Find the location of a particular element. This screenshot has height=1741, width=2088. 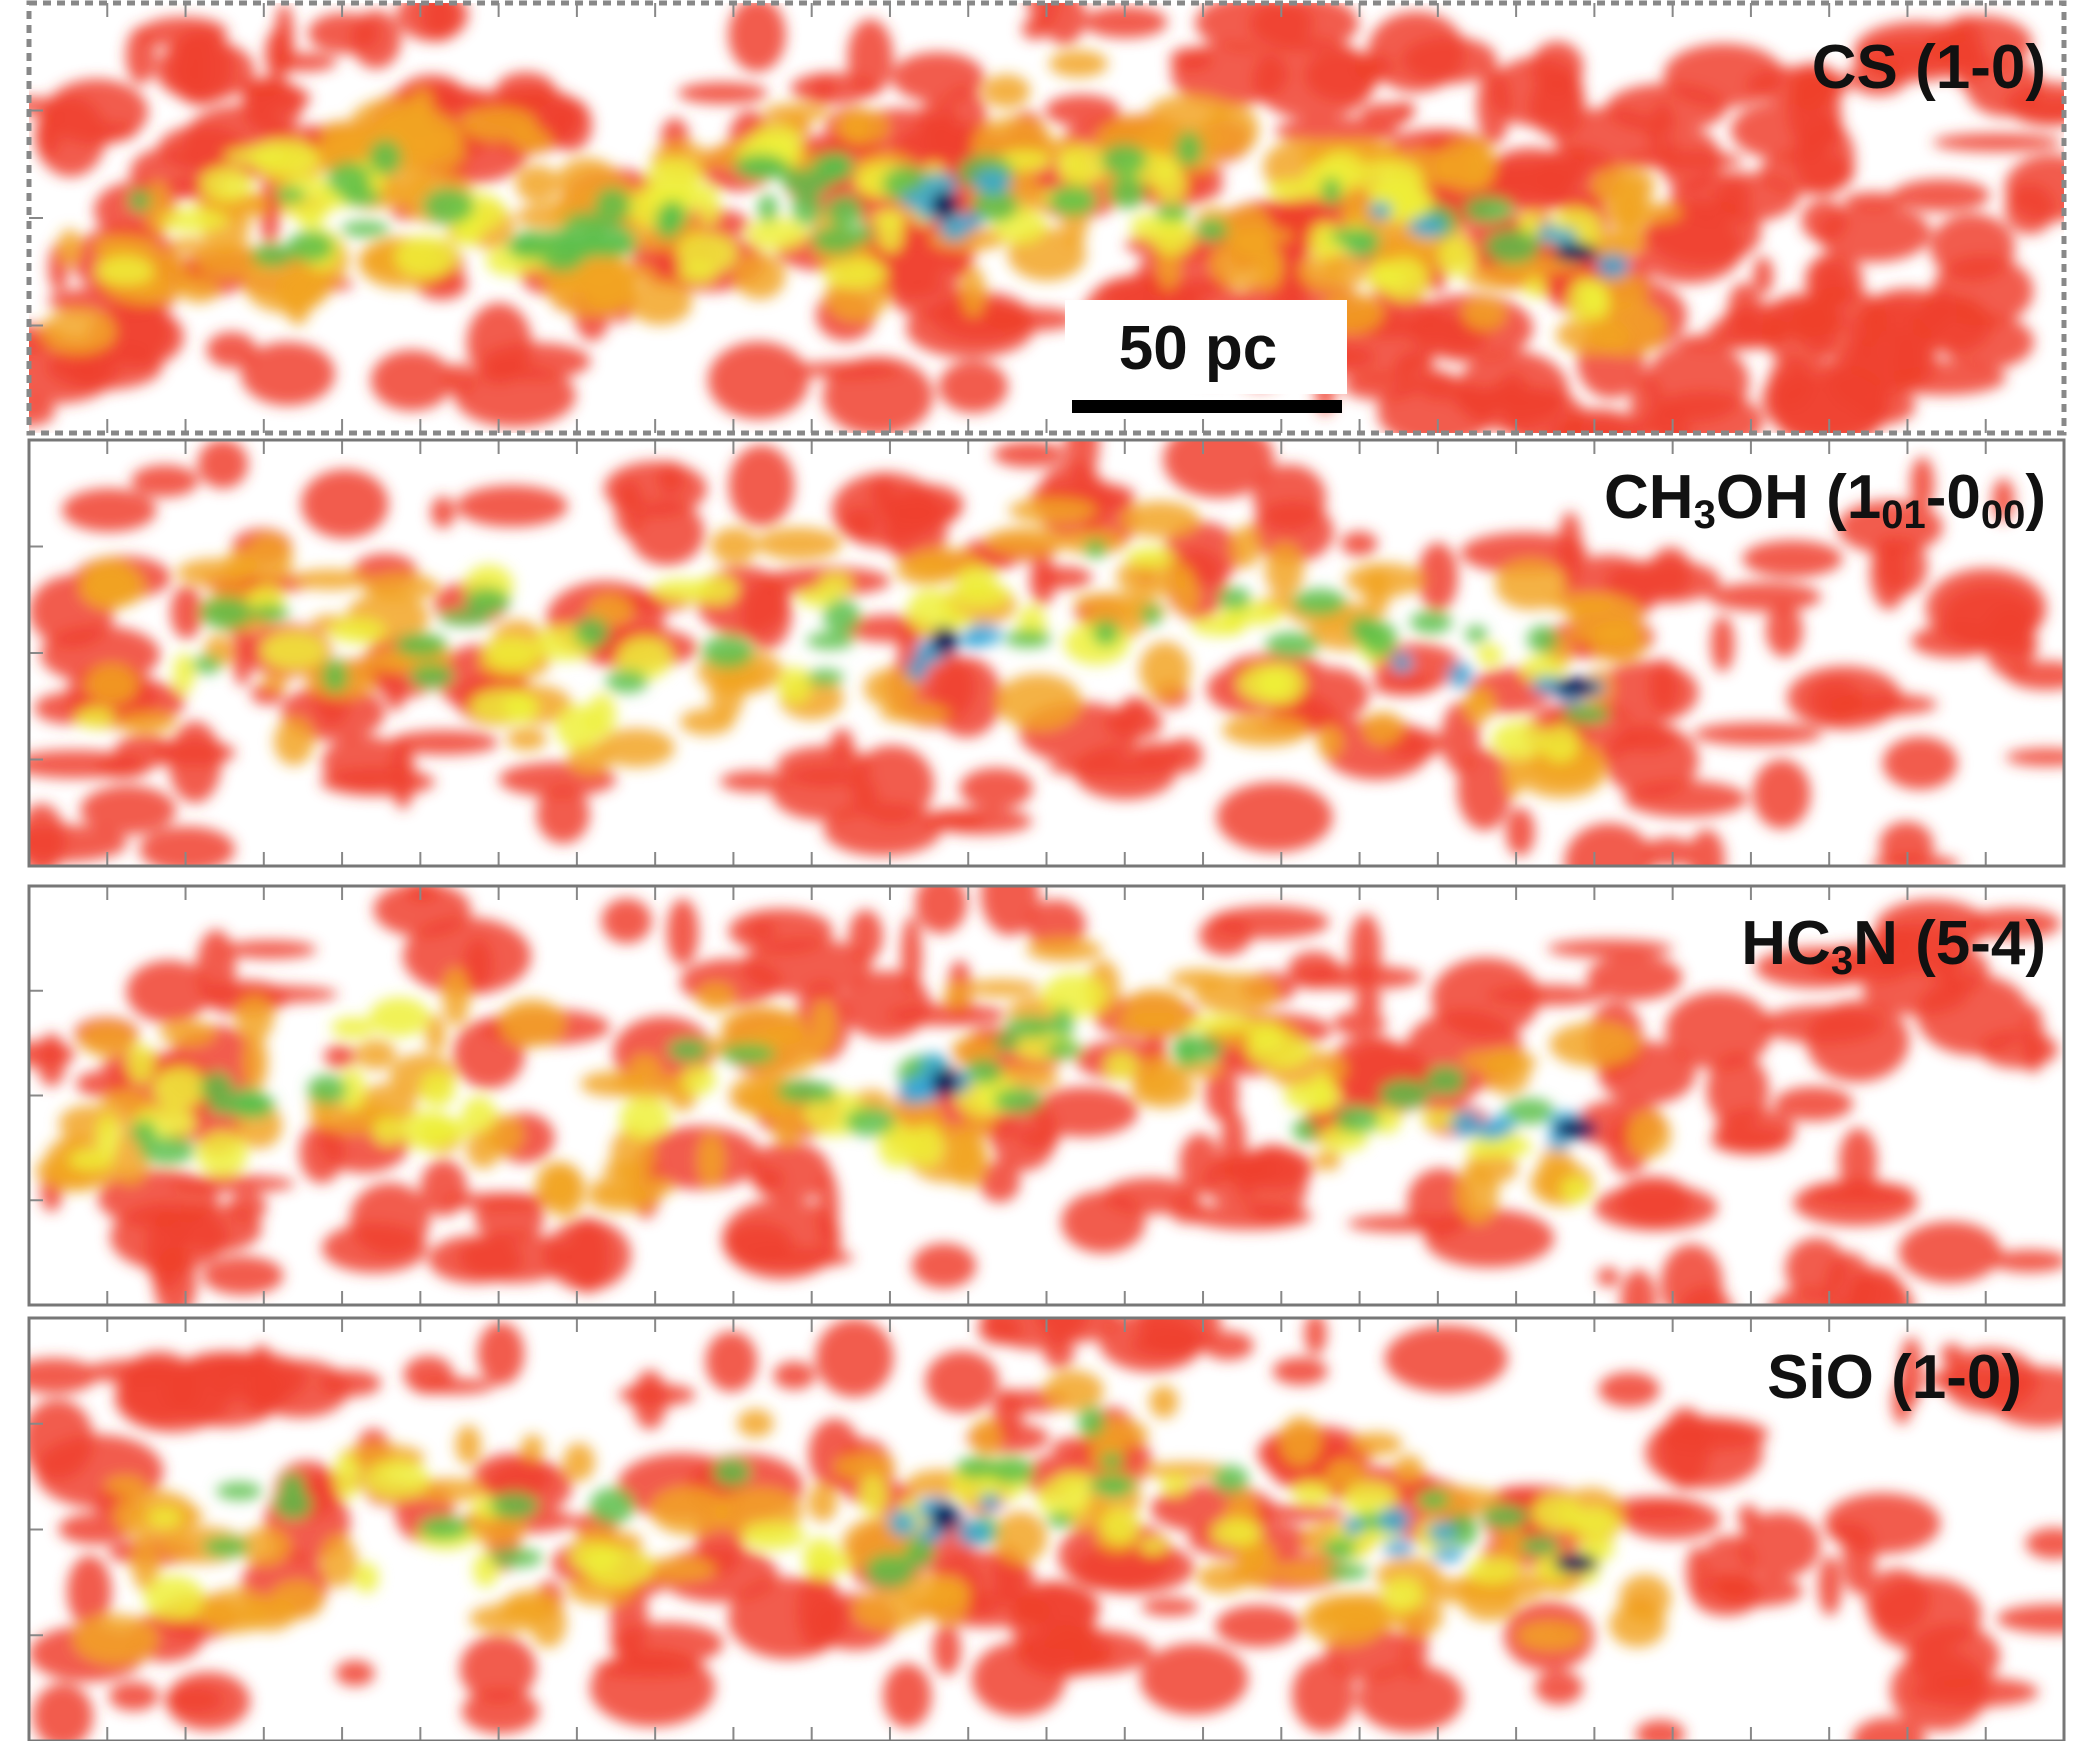

subscript: 01 is located at coordinates (1903, 515).